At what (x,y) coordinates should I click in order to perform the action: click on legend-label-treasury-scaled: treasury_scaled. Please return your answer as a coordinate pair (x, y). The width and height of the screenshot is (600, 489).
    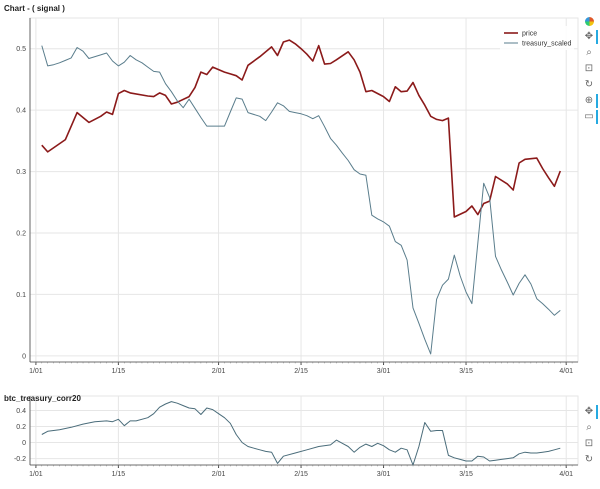
    Looking at the image, I should click on (547, 44).